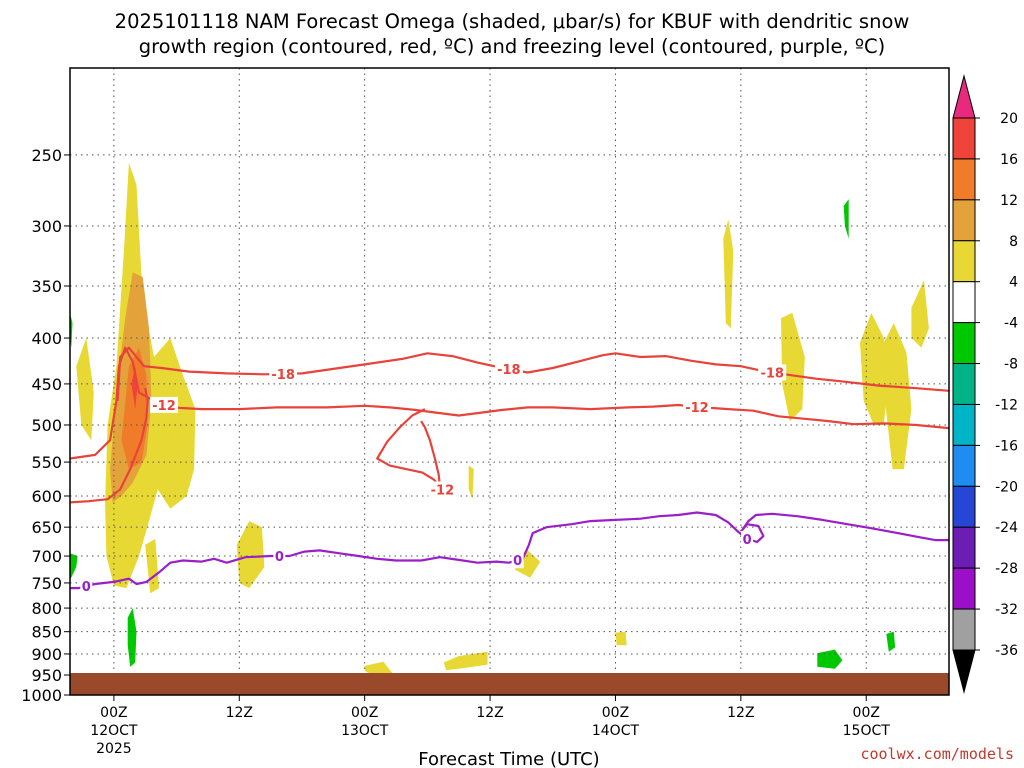  What do you see at coordinates (489, 713) in the screenshot?
I see `x-tick-time-30: 12Z` at bounding box center [489, 713].